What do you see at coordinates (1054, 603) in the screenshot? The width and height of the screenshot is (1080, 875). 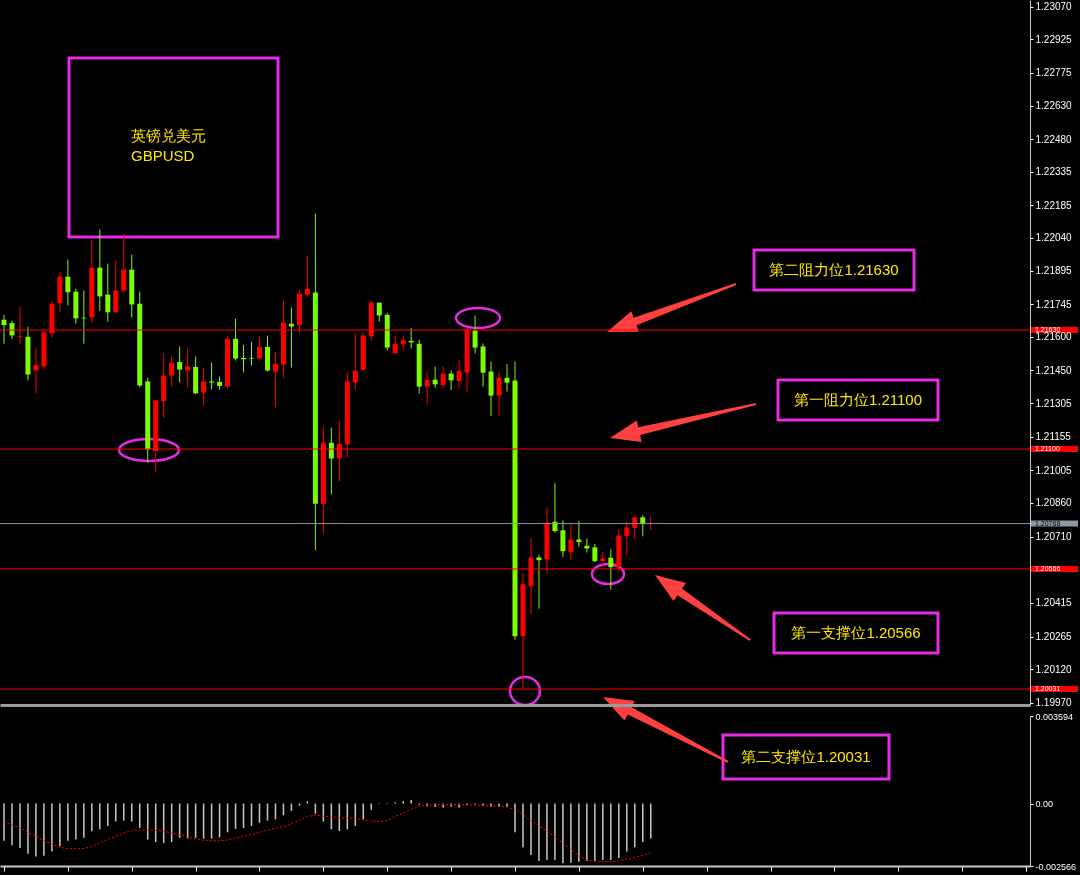 I see `y-tick-label: 1.20415` at bounding box center [1054, 603].